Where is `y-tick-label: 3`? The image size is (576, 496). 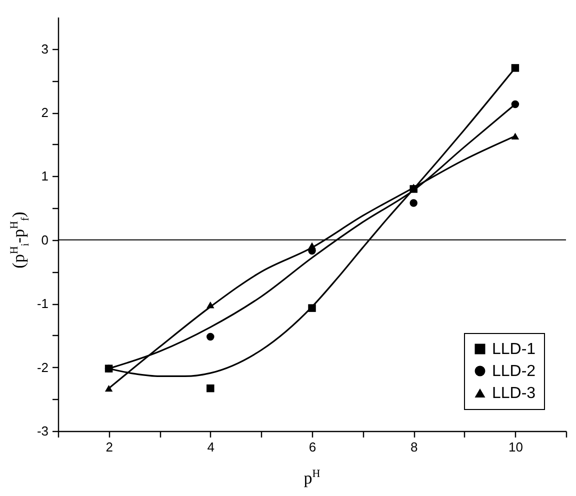 y-tick-label: 3 is located at coordinates (44, 48).